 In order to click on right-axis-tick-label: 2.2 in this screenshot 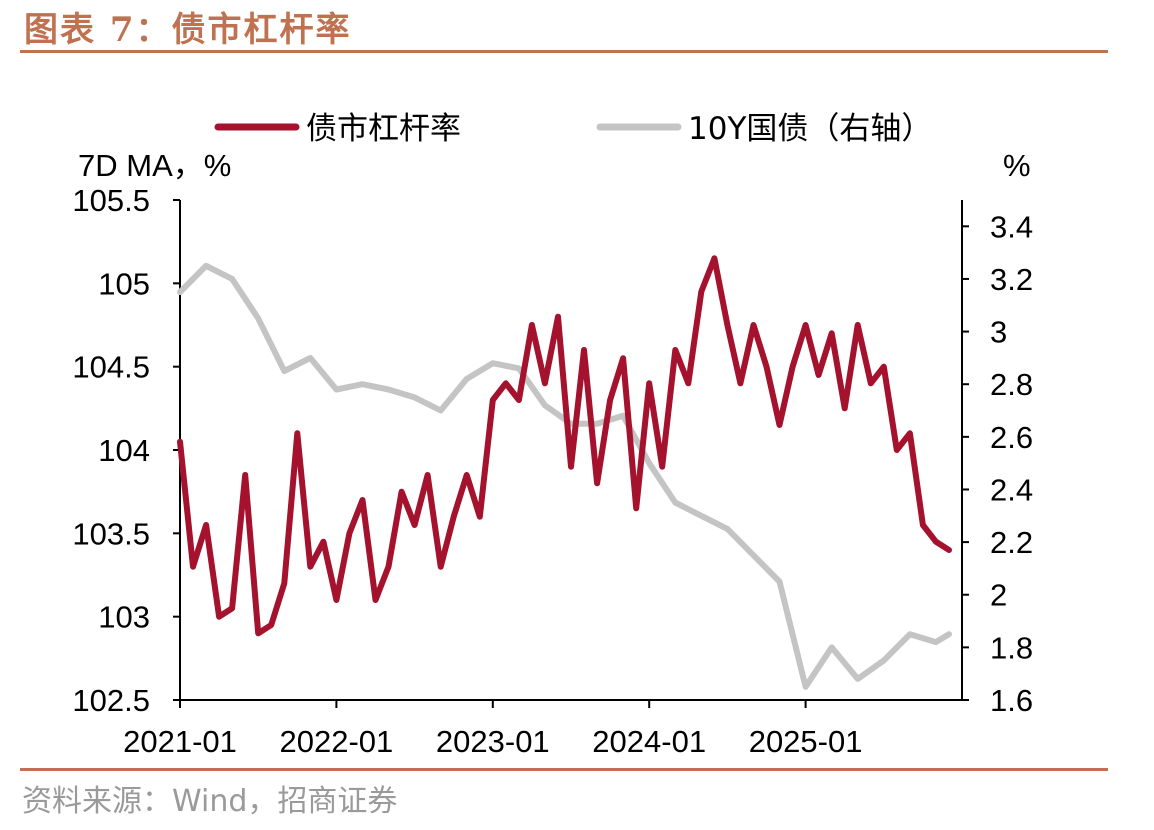, I will do `click(1011, 542)`.